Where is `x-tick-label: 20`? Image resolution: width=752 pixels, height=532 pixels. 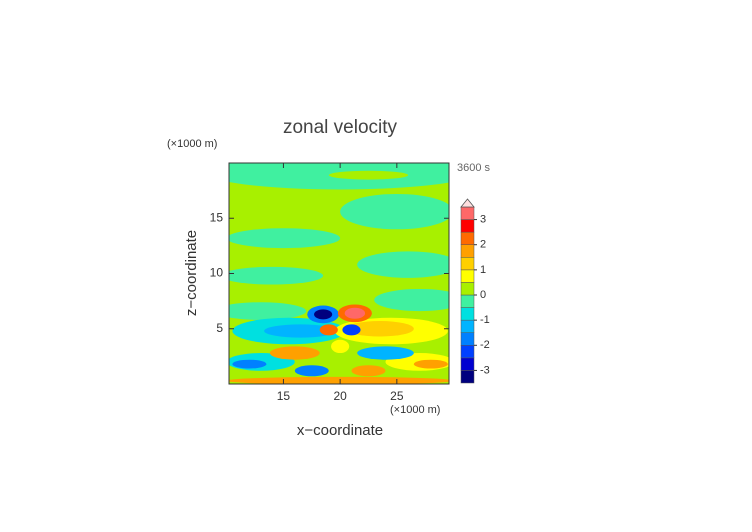
x-tick-label: 20 is located at coordinates (340, 396).